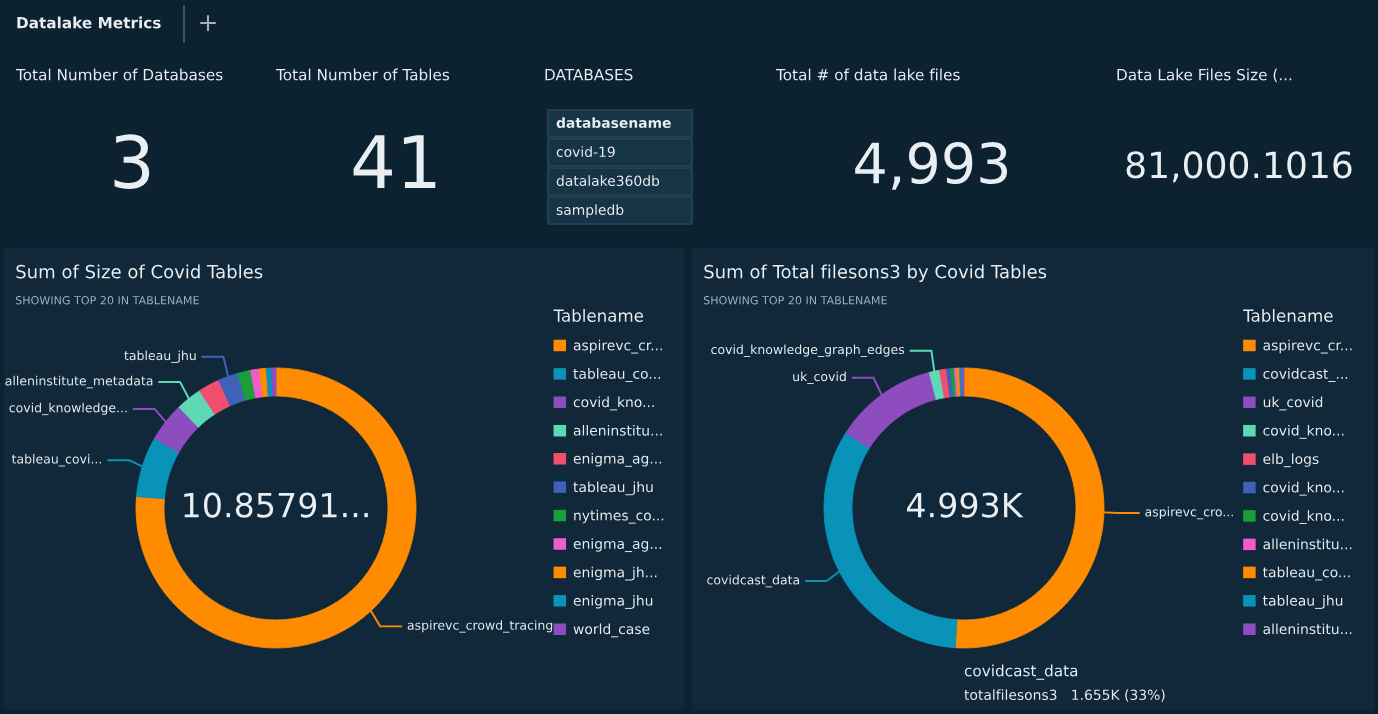 This screenshot has height=714, width=1378. Describe the element at coordinates (931, 166) in the screenshot. I see `text: 4,993` at that location.